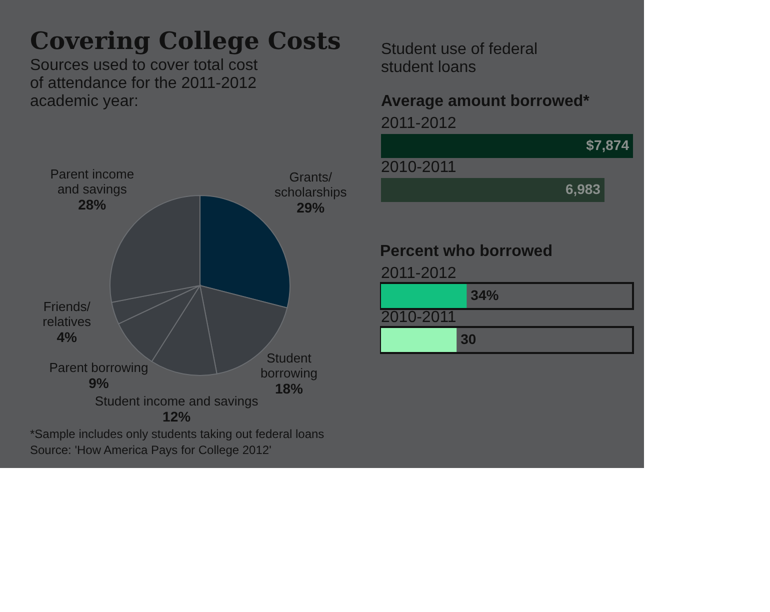 The image size is (770, 612). What do you see at coordinates (185, 40) in the screenshot?
I see `chart-title: Covering College Costs` at bounding box center [185, 40].